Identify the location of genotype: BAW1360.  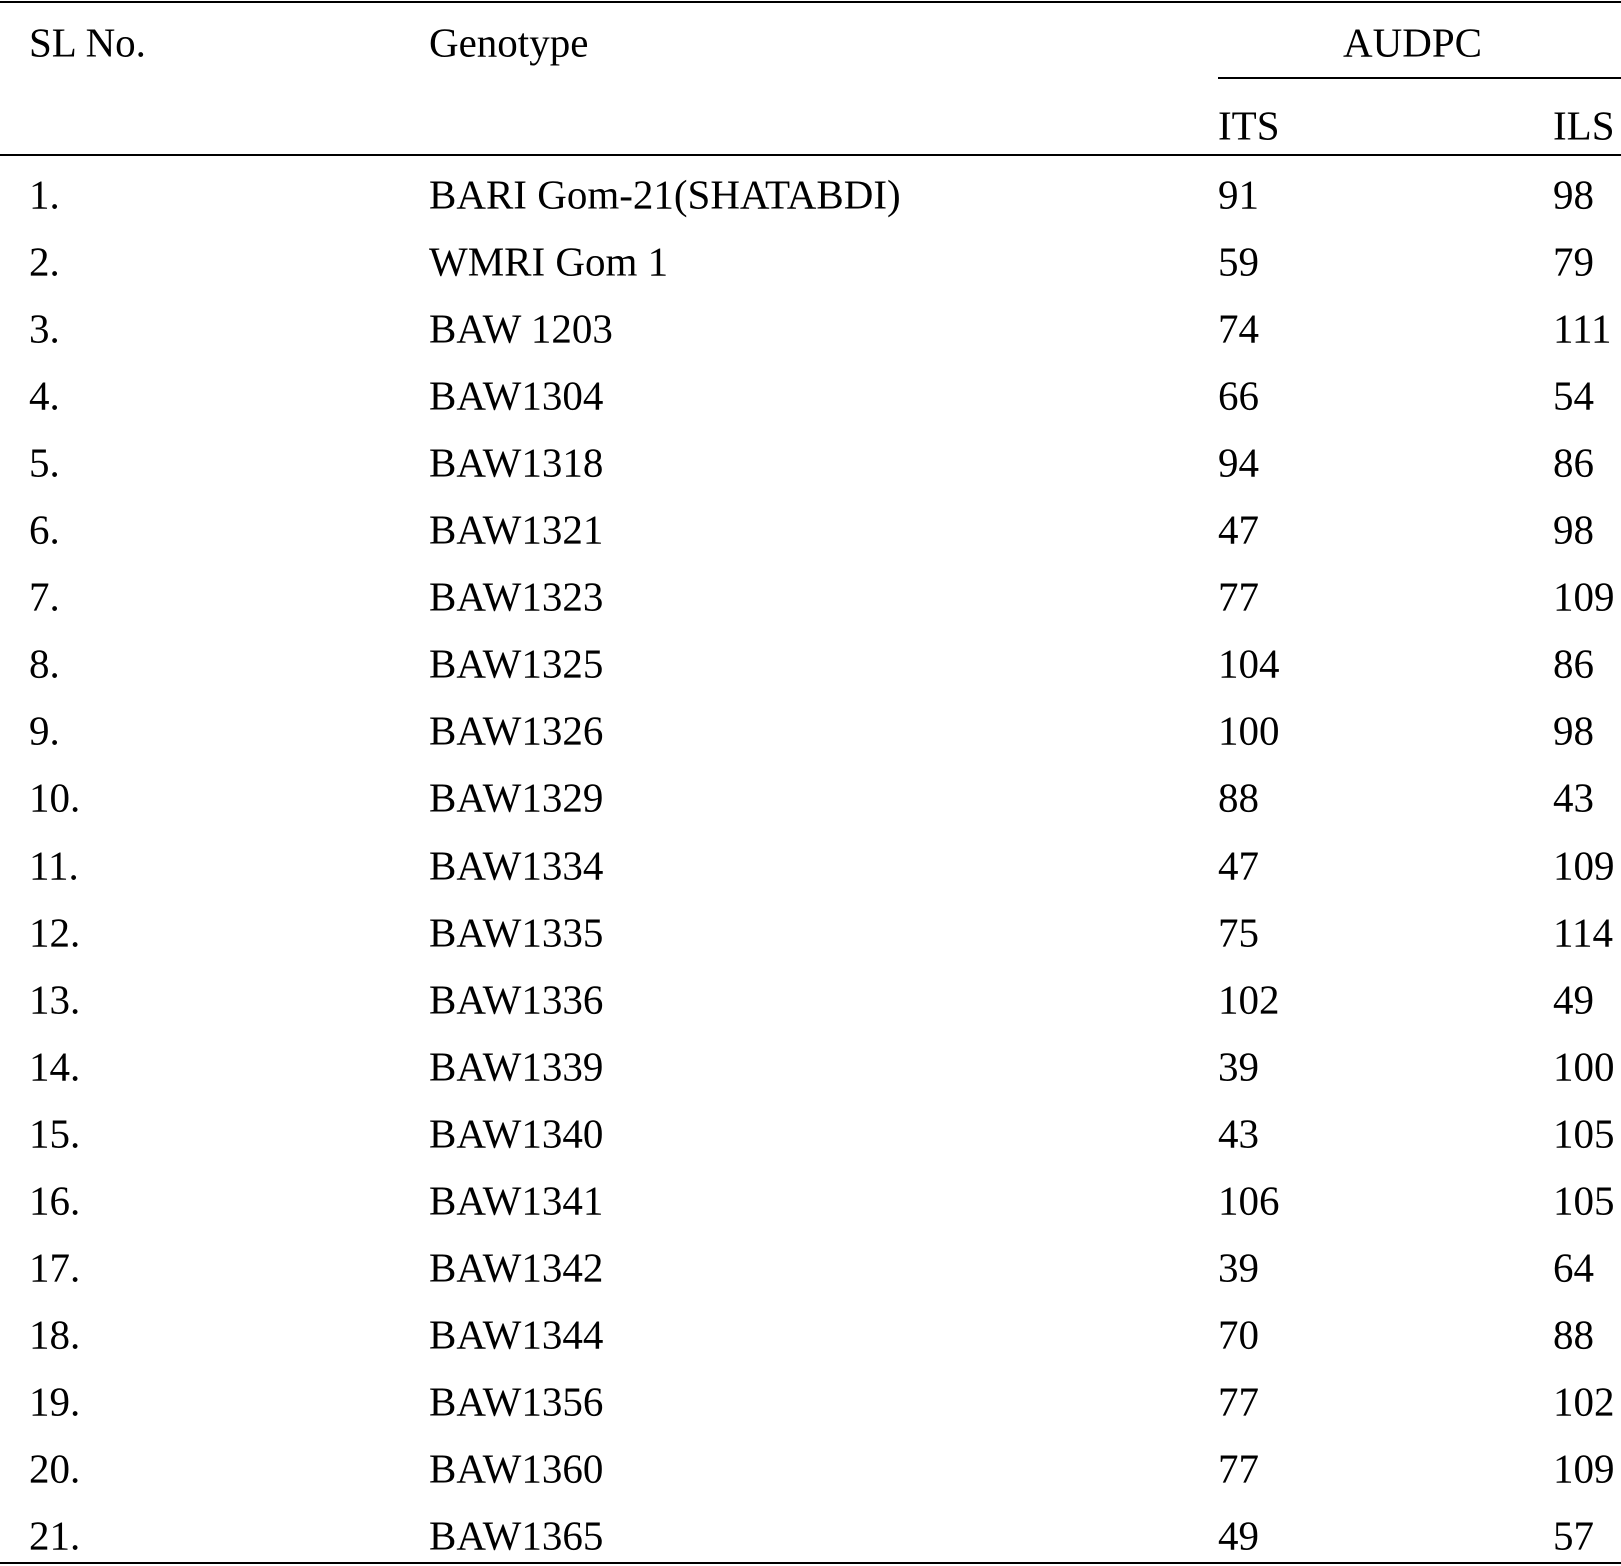
(516, 1468).